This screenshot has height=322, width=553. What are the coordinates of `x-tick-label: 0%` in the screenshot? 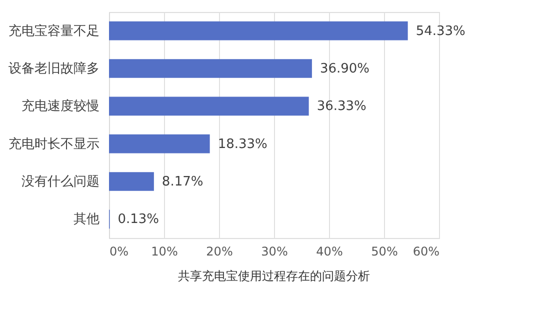 It's located at (119, 251).